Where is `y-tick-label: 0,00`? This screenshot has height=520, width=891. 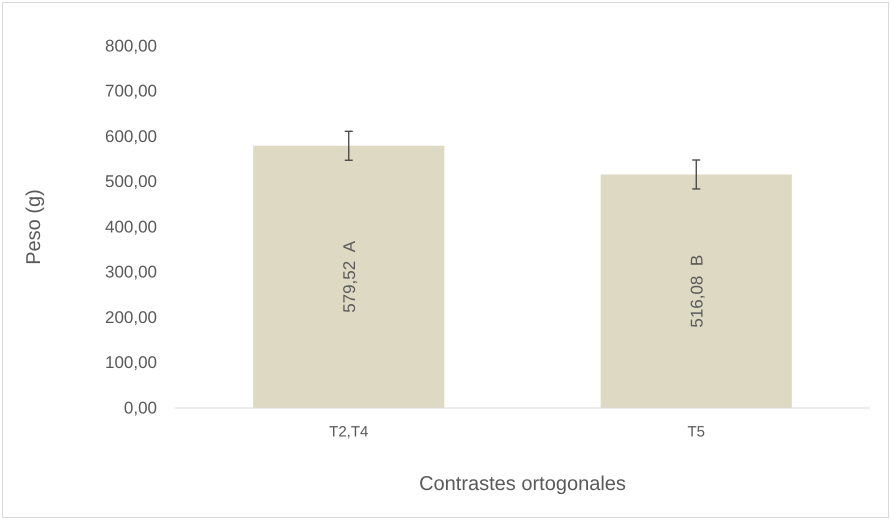 y-tick-label: 0,00 is located at coordinates (140, 408).